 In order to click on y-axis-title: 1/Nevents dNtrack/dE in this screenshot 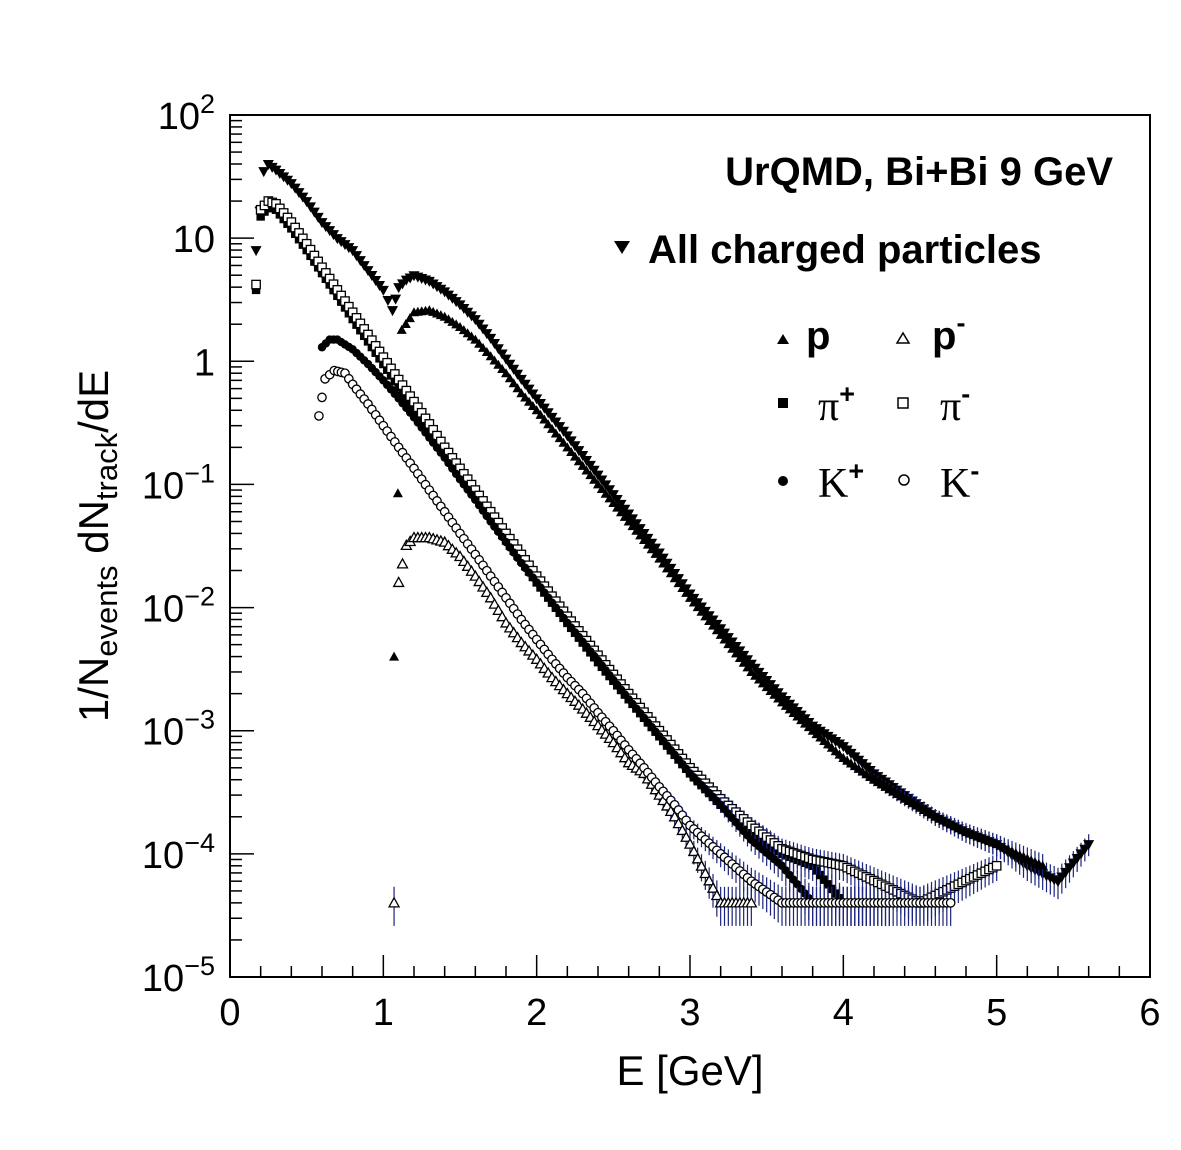, I will do `click(97, 546)`.